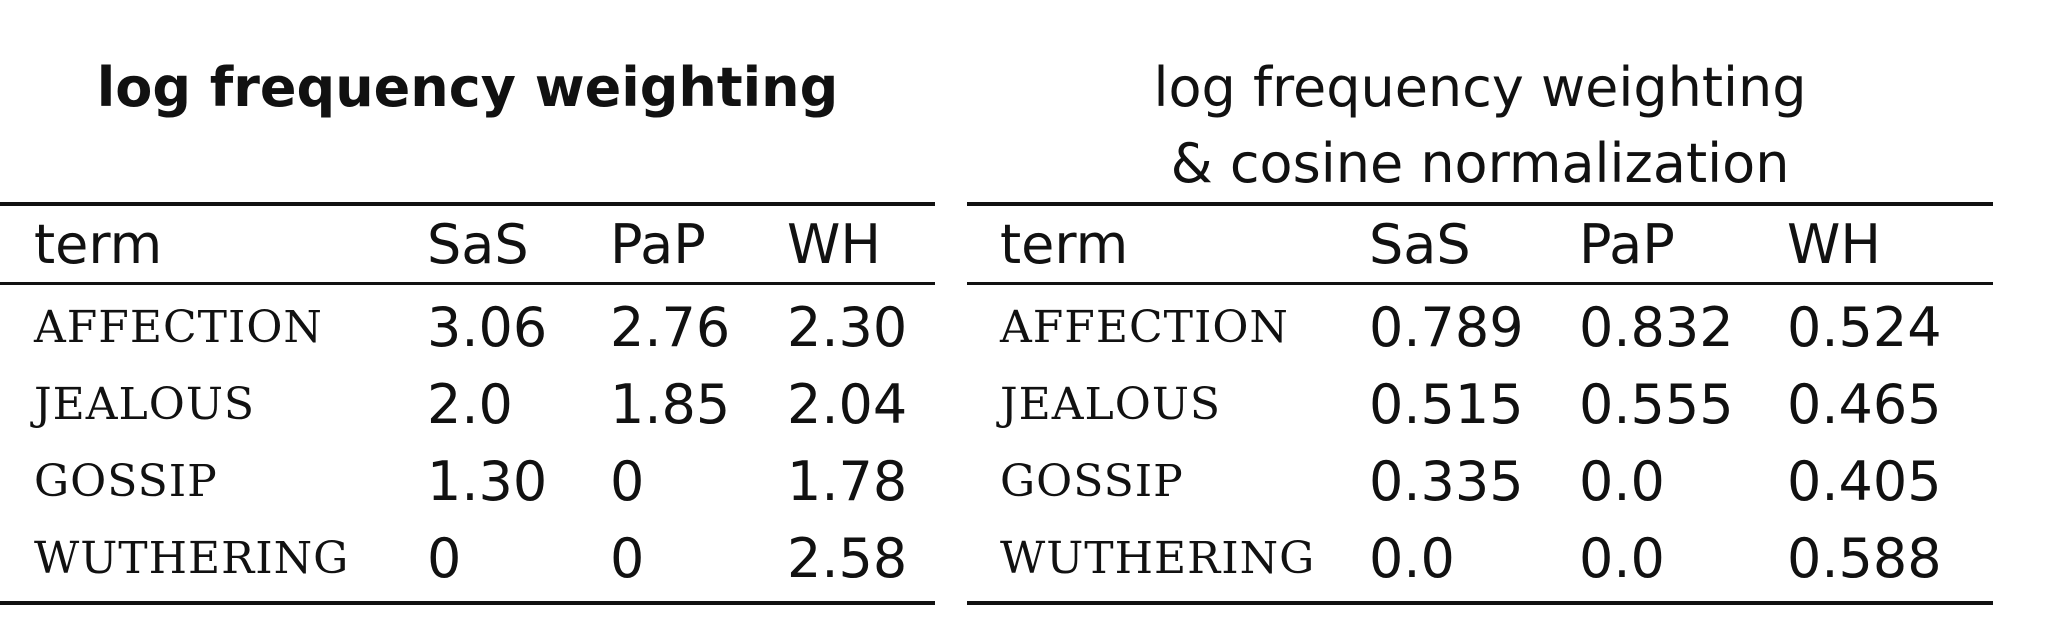 This screenshot has width=2048, height=642. What do you see at coordinates (1480, 163) in the screenshot?
I see `right-title-line-2: & cosine normalization` at bounding box center [1480, 163].